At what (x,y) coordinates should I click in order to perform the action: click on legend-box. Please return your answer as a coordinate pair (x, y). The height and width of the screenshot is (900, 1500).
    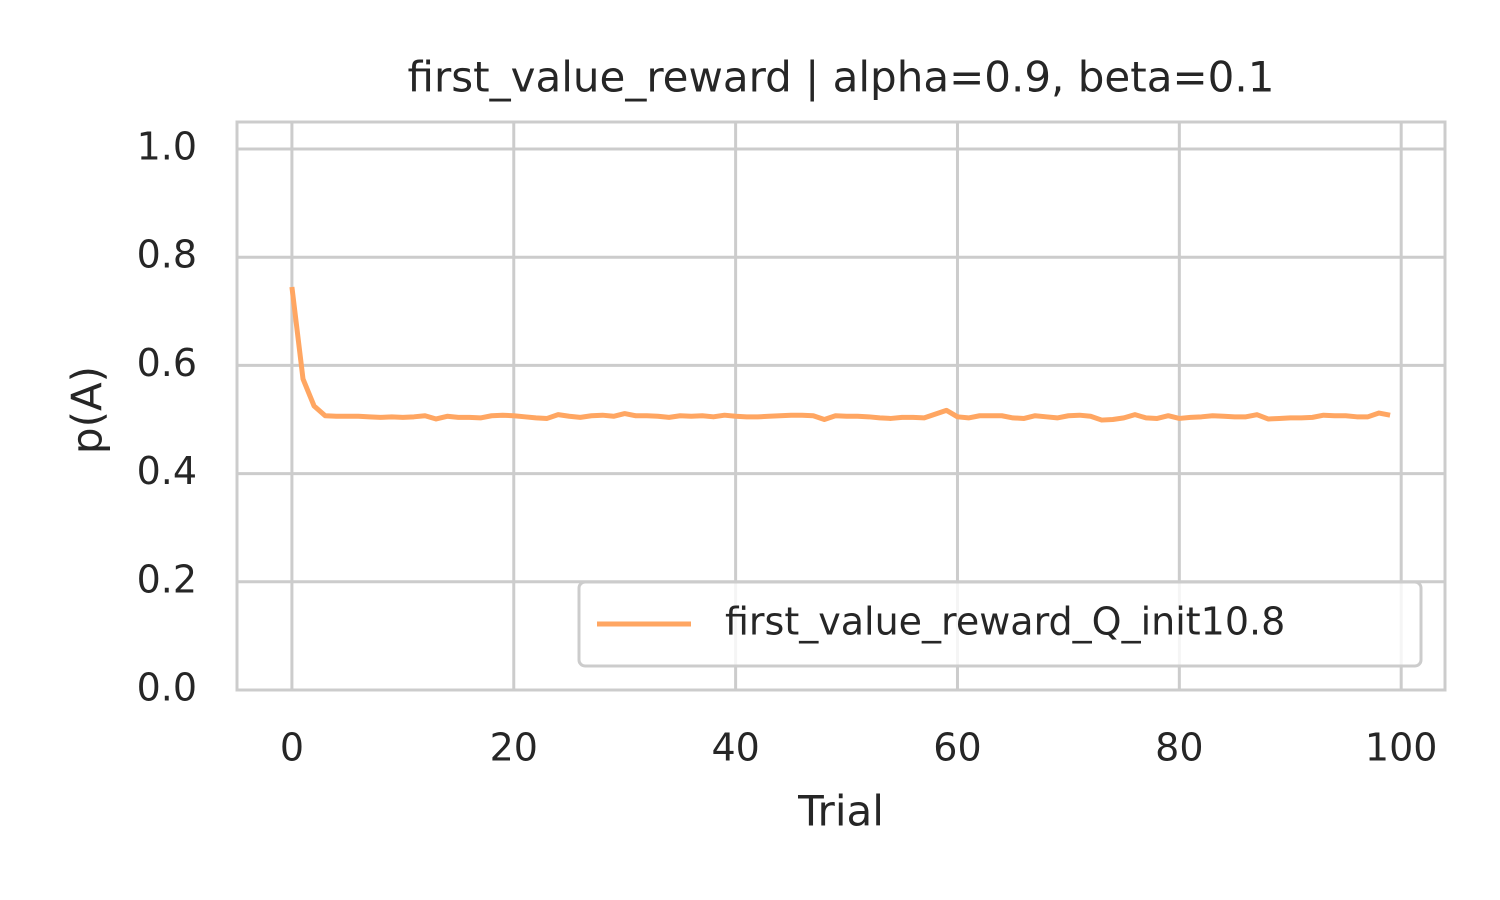
    Looking at the image, I should click on (1000, 624).